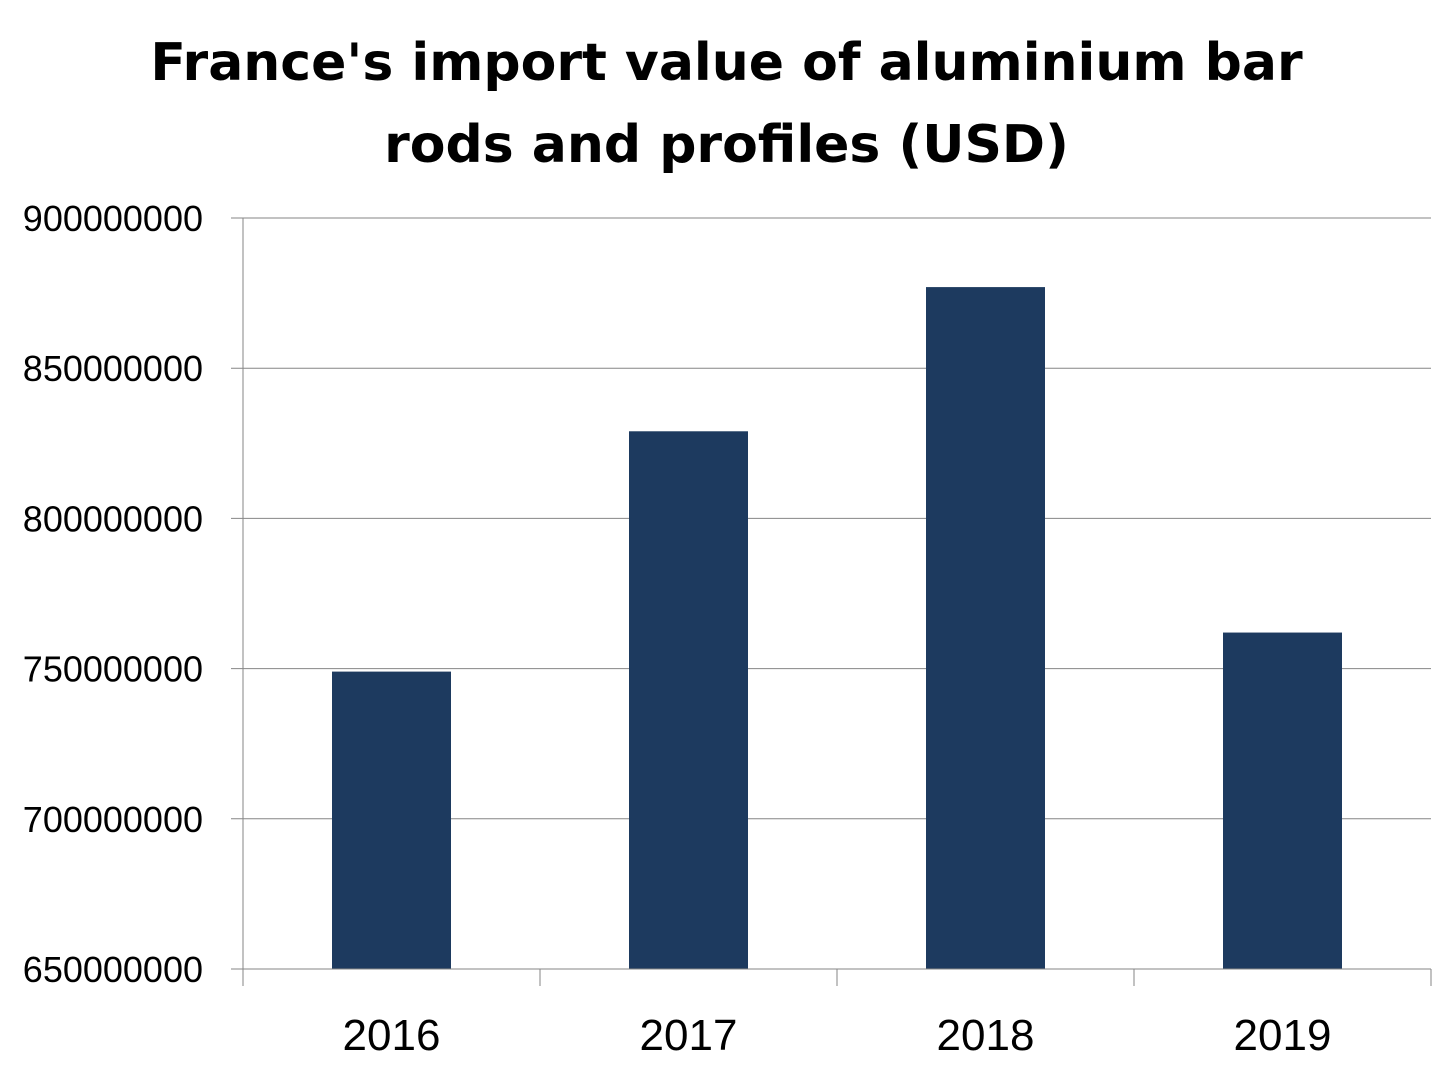  What do you see at coordinates (113, 218) in the screenshot?
I see `y-tick-label-900000000: 900000000` at bounding box center [113, 218].